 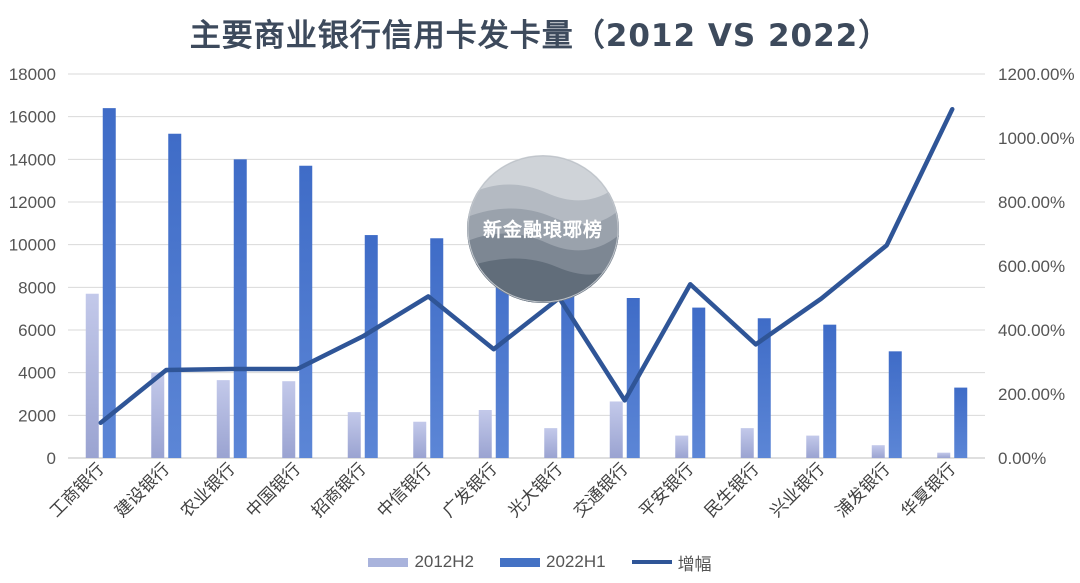 What do you see at coordinates (694, 564) in the screenshot?
I see `legend-label-growth: 增幅` at bounding box center [694, 564].